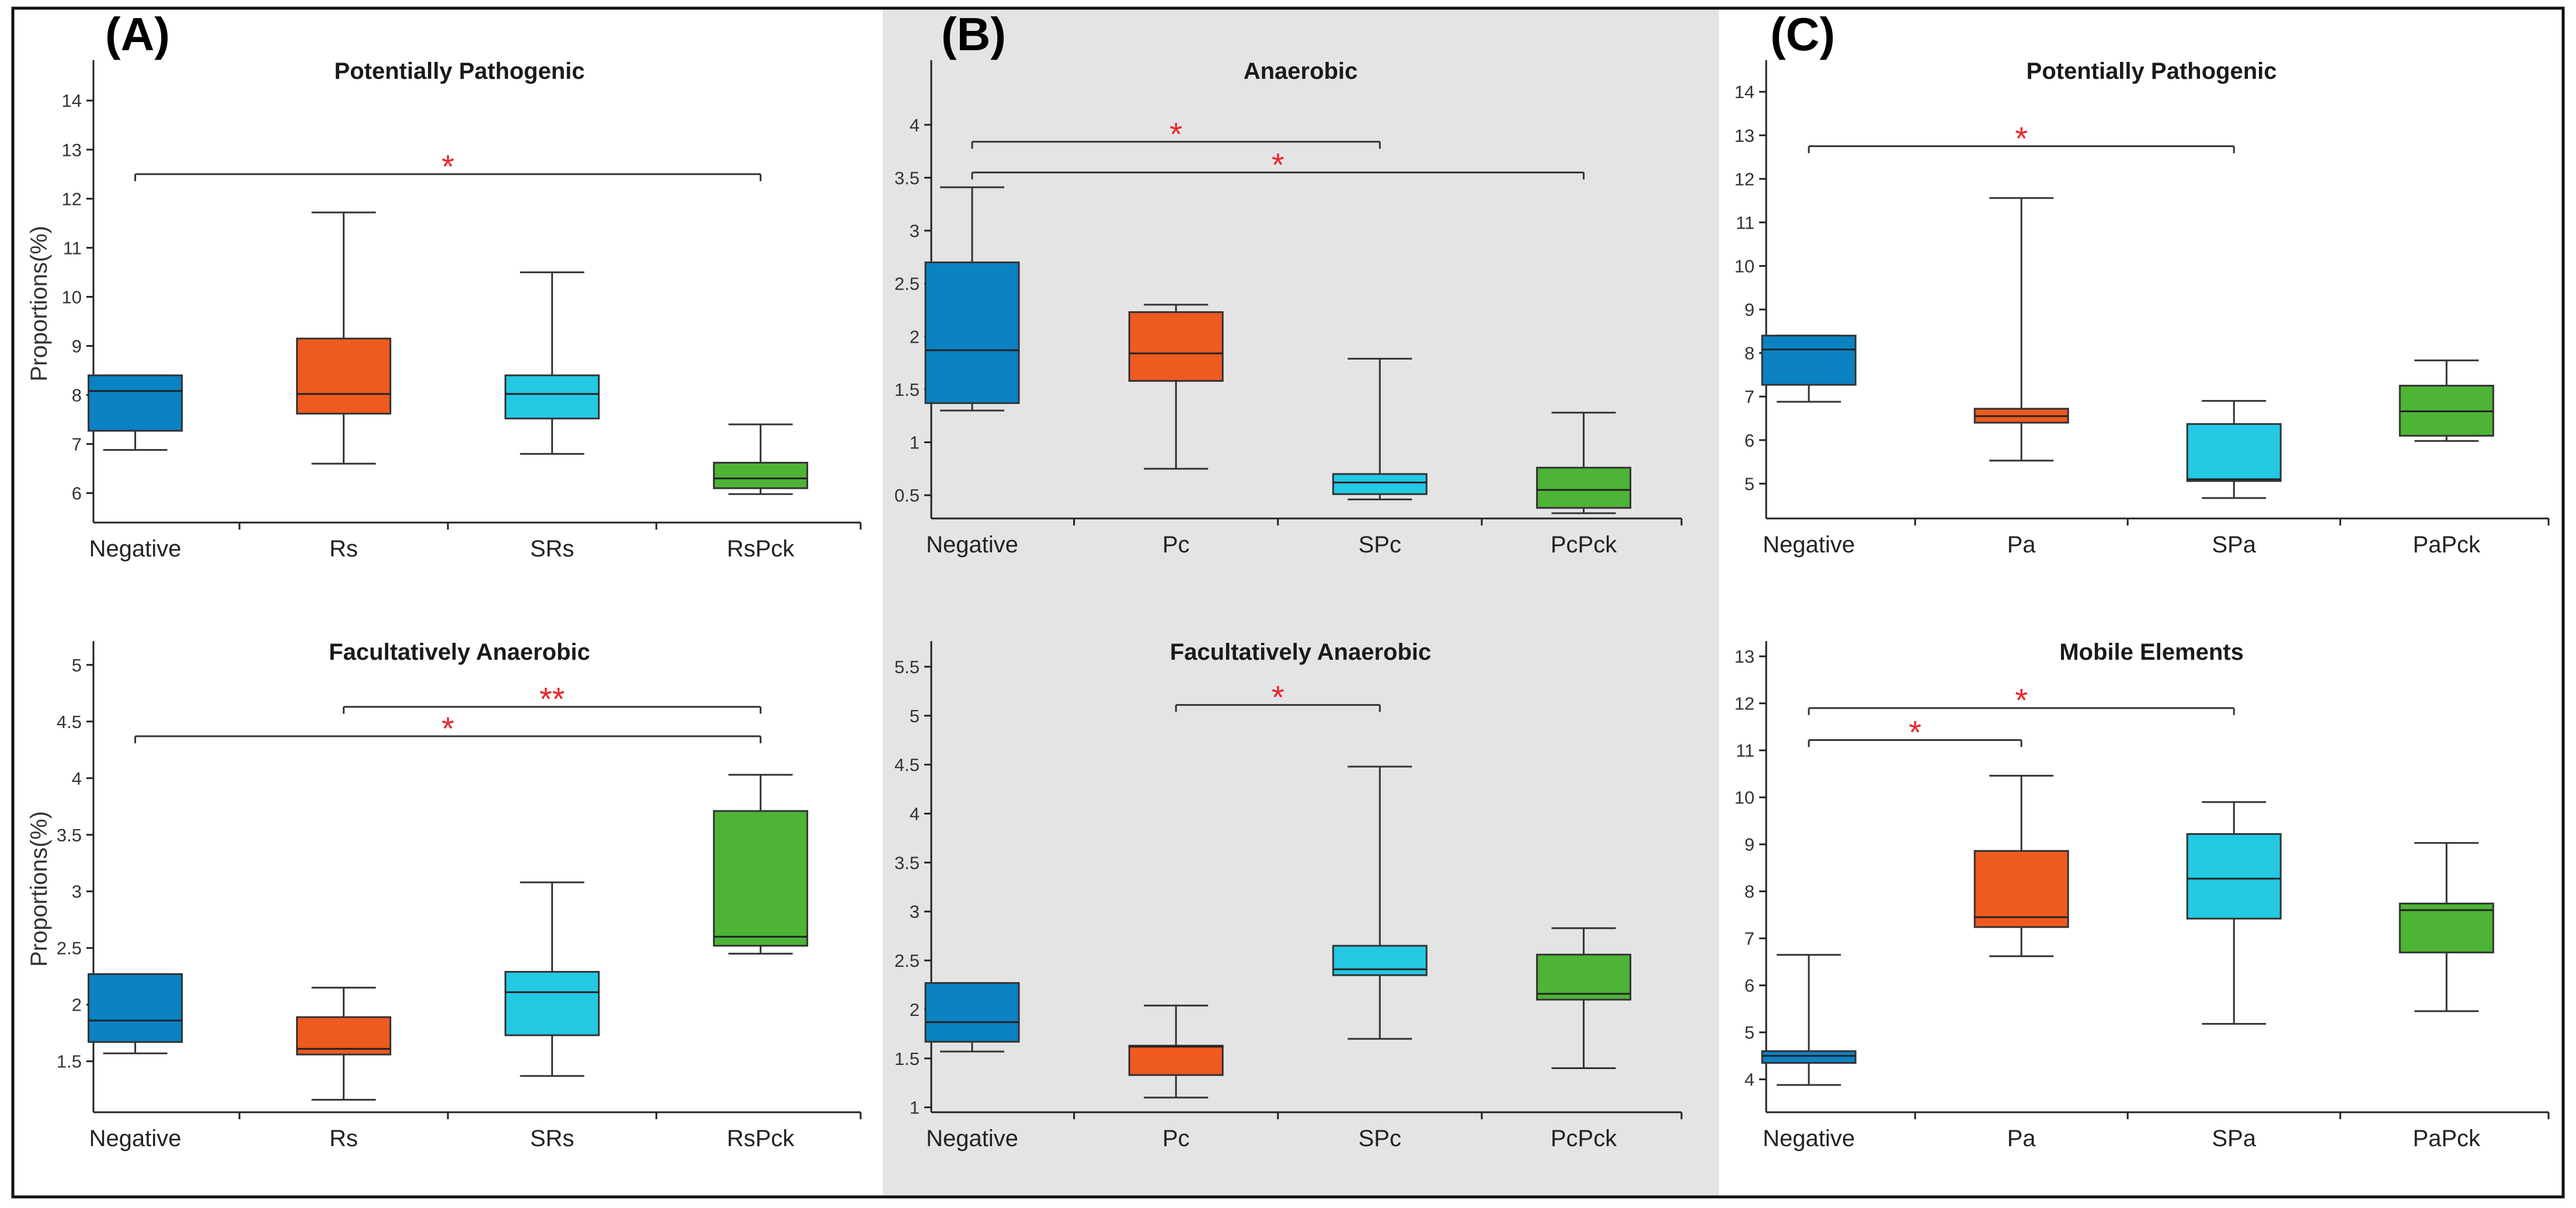 The width and height of the screenshot is (2576, 1208). Describe the element at coordinates (137, 34) in the screenshot. I see `panel-label-a: (A)` at that location.